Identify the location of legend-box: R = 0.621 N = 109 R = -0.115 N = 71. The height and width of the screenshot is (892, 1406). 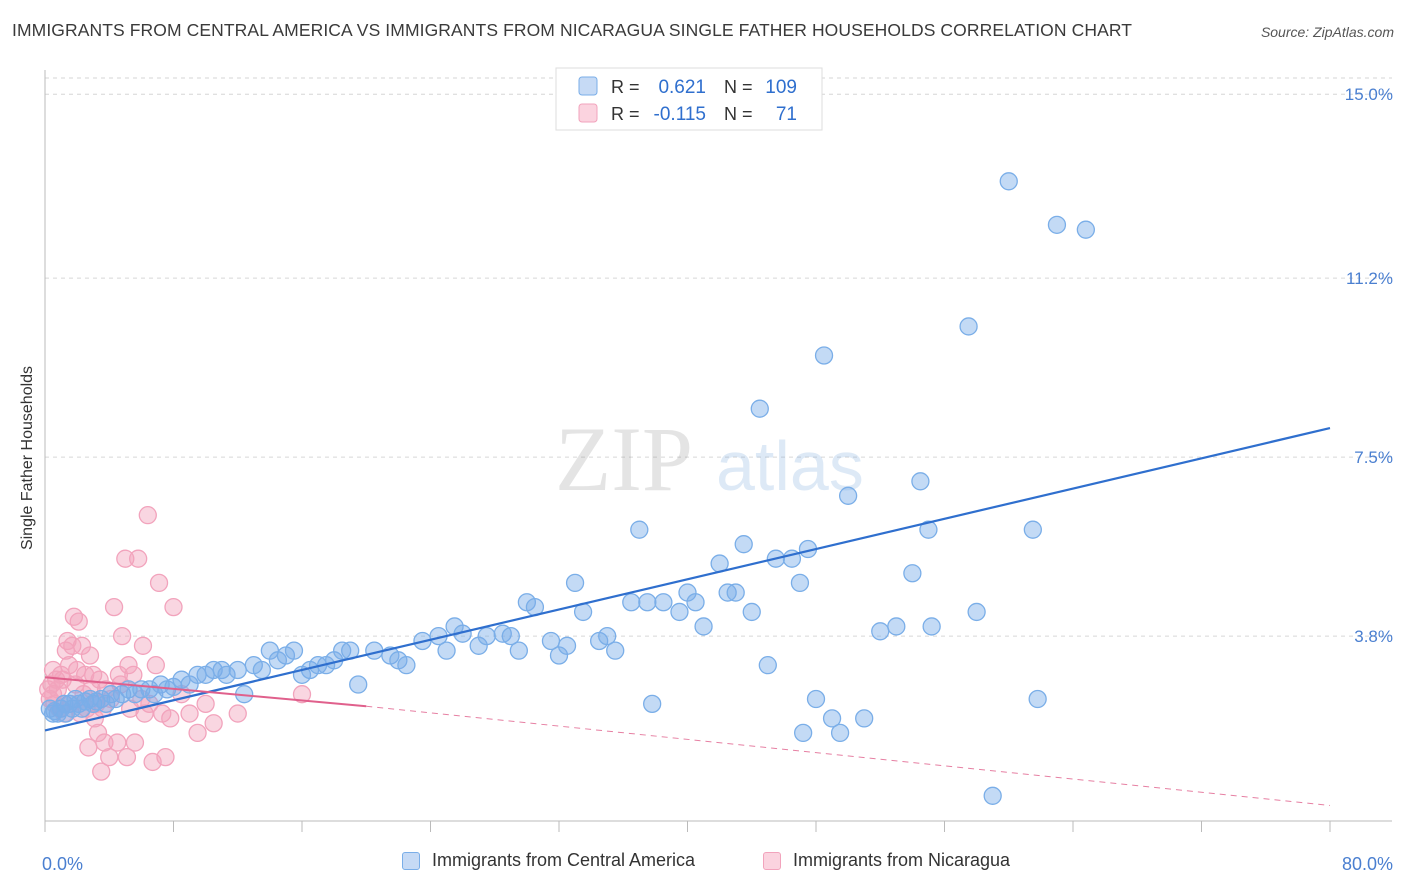
(689, 99).